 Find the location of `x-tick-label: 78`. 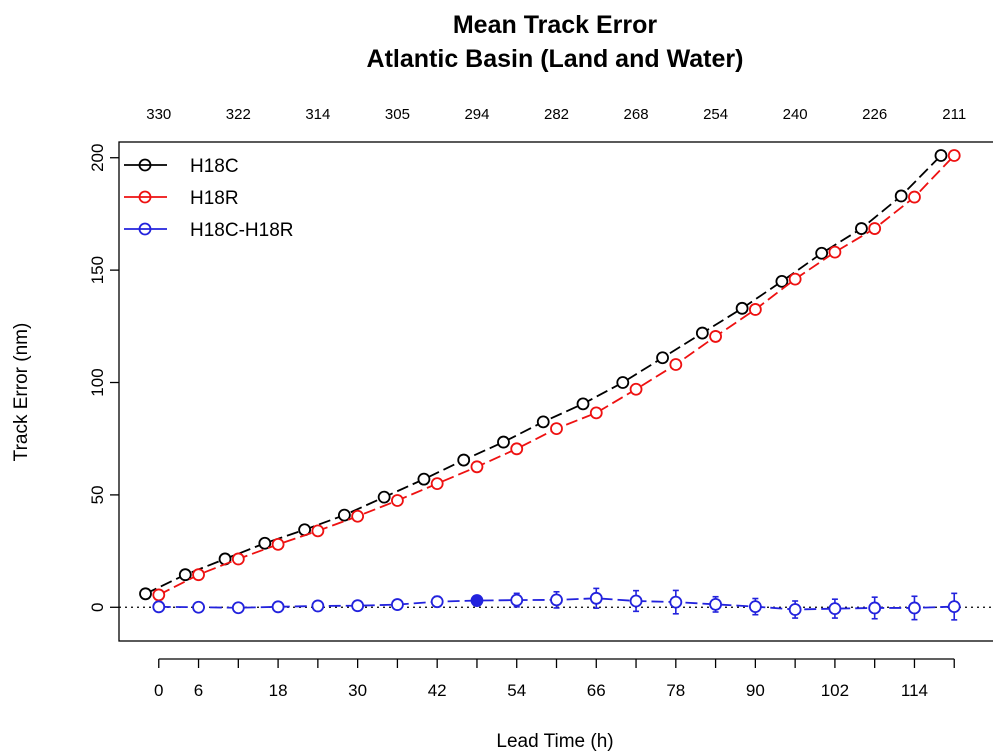

x-tick-label: 78 is located at coordinates (675, 690).